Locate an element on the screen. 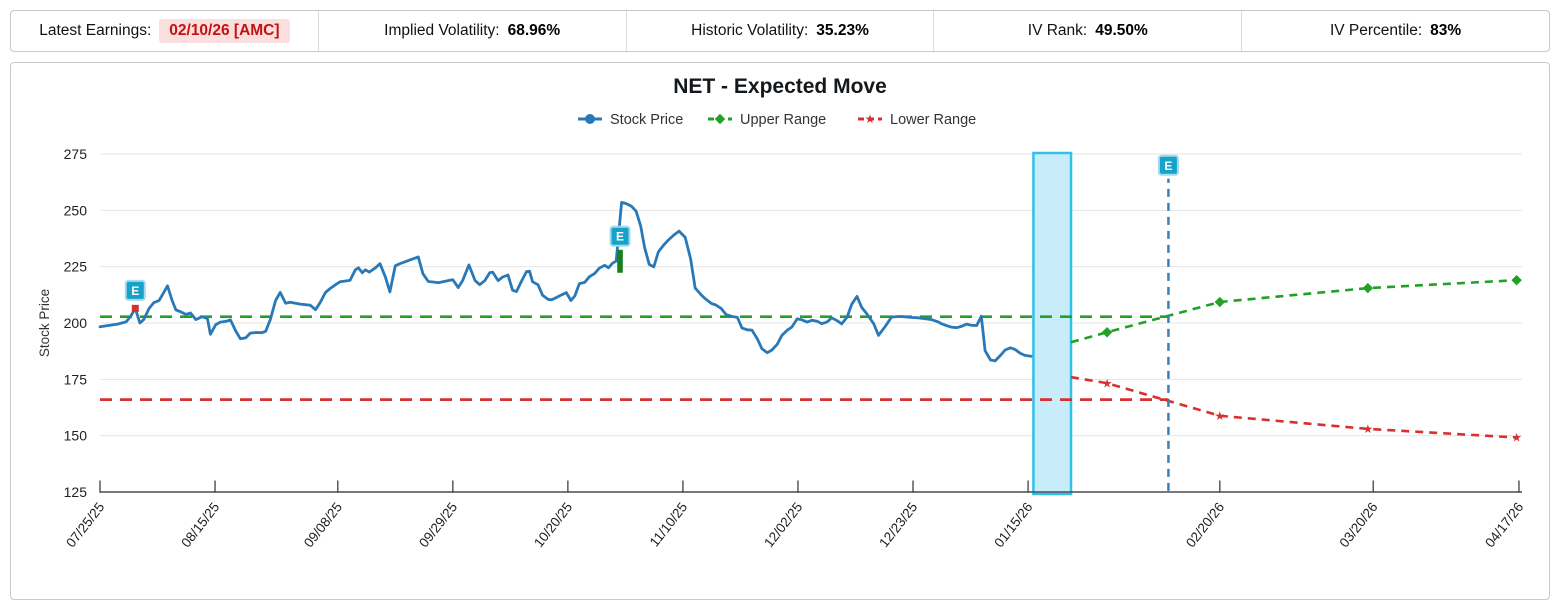  iv-rank-value: 49.50% is located at coordinates (1121, 30).